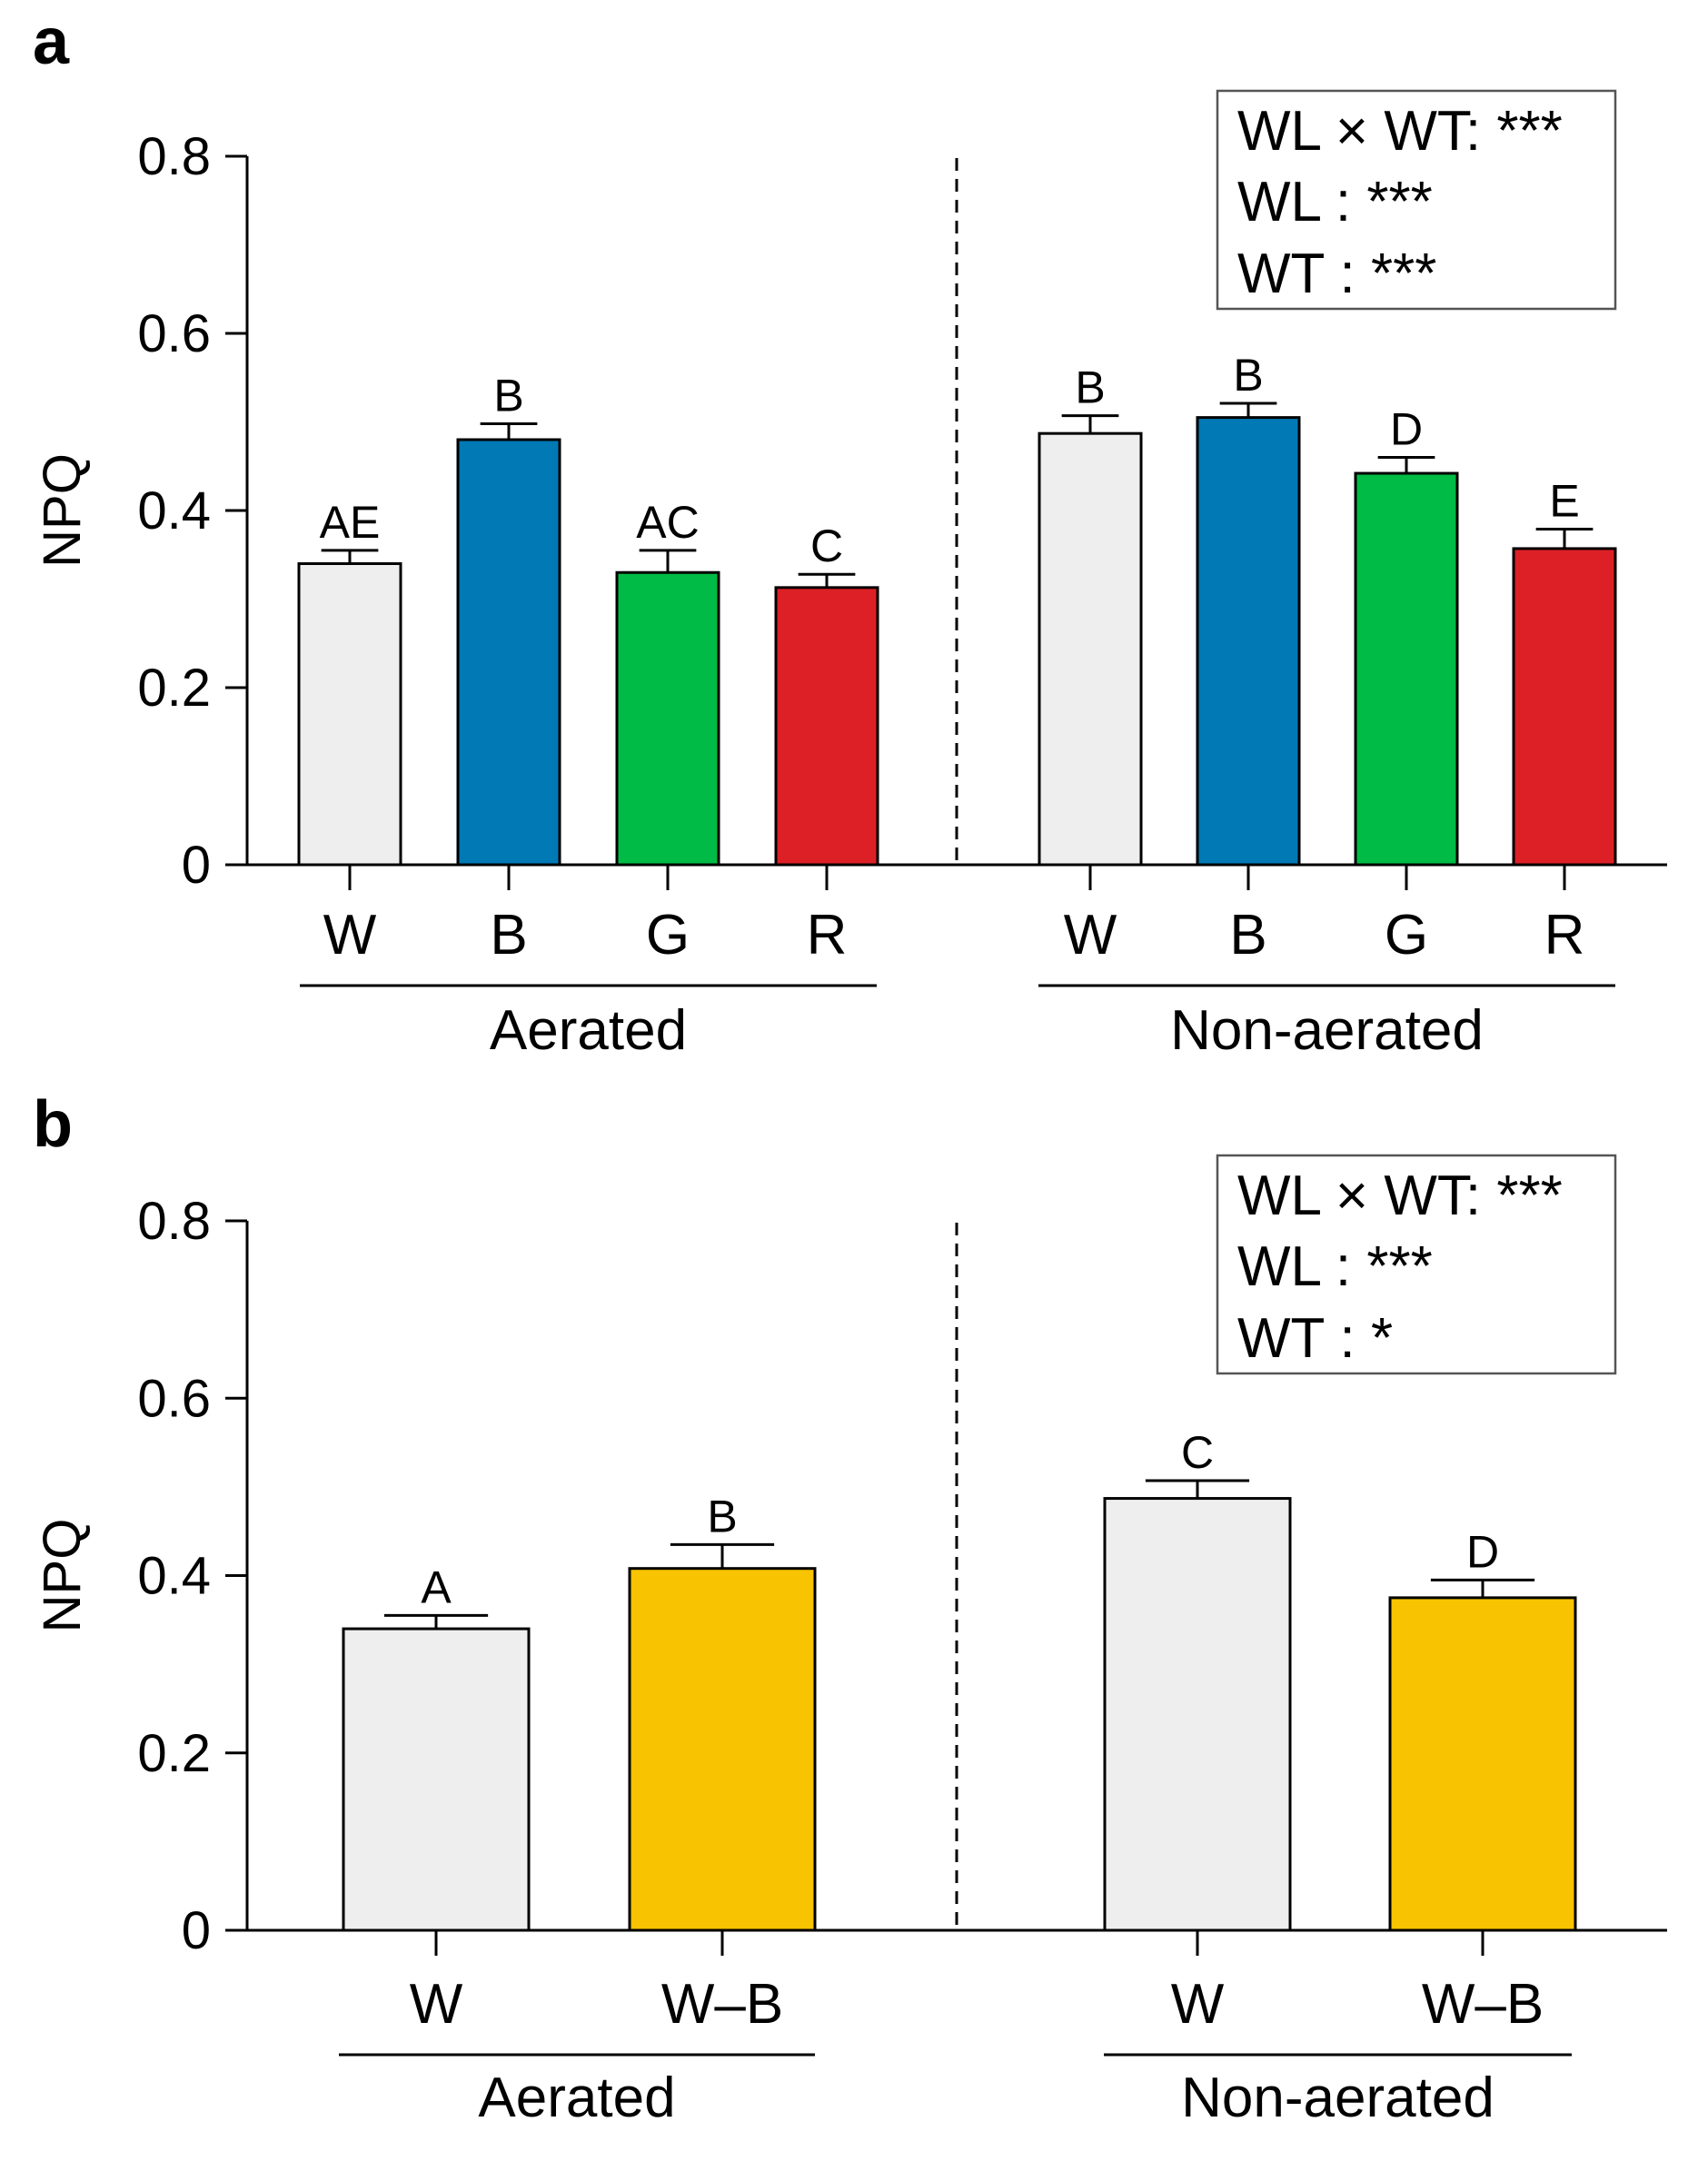  What do you see at coordinates (436, 1586) in the screenshot?
I see `significance-letter: A` at bounding box center [436, 1586].